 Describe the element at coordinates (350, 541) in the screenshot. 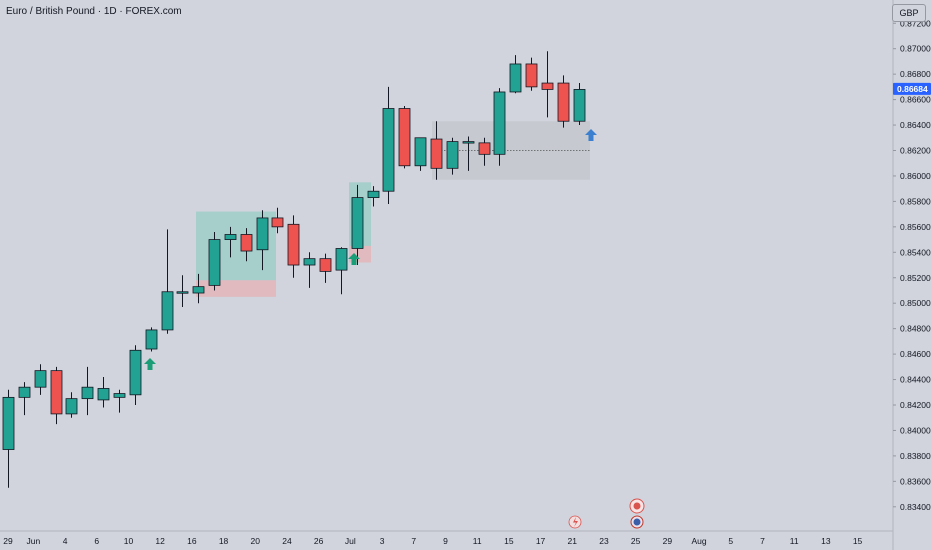

I see `date-tick-label: Jul` at that location.